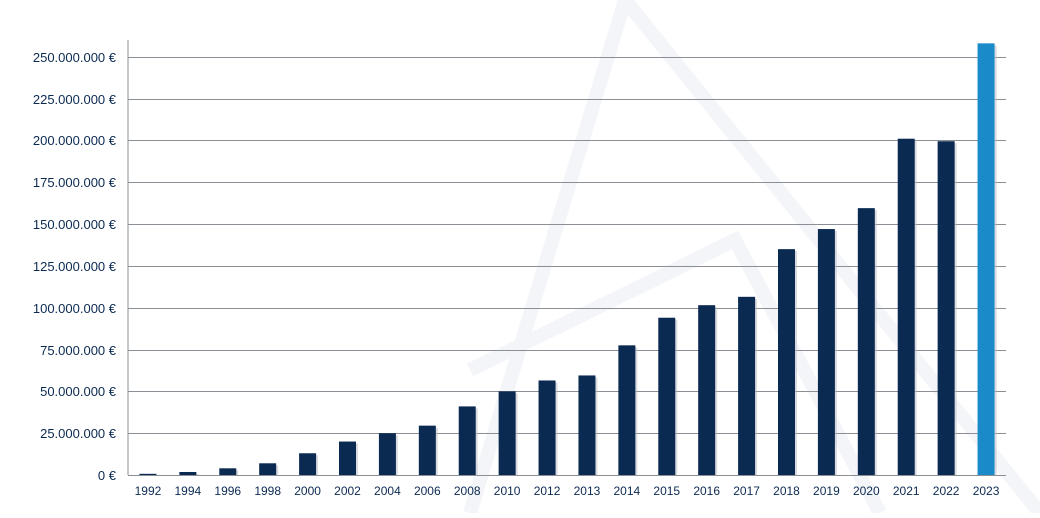  I want to click on x-tick-label: 2006, so click(427, 491).